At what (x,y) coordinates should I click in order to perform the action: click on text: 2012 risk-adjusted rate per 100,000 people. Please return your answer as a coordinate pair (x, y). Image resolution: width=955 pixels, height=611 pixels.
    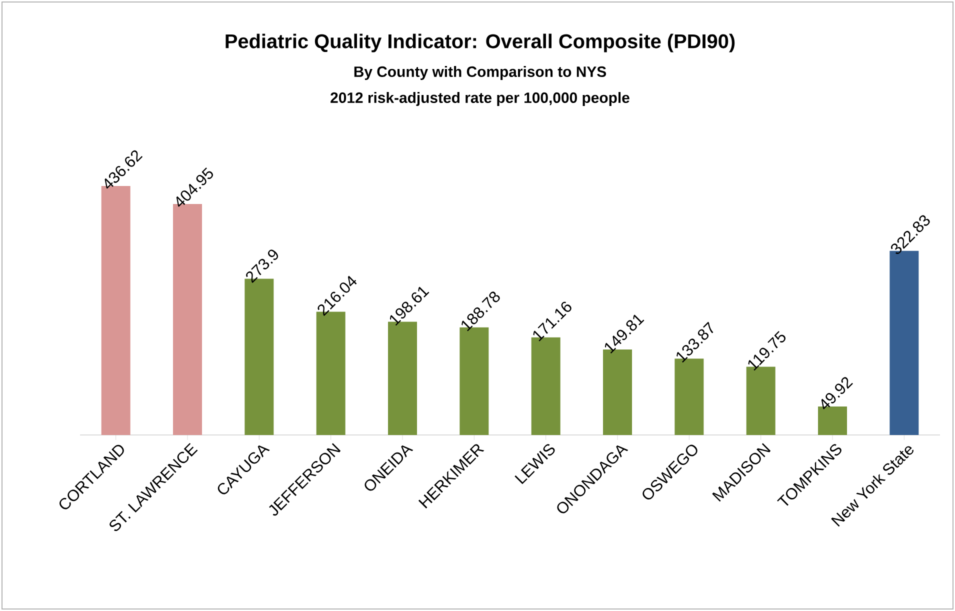
    Looking at the image, I should click on (480, 99).